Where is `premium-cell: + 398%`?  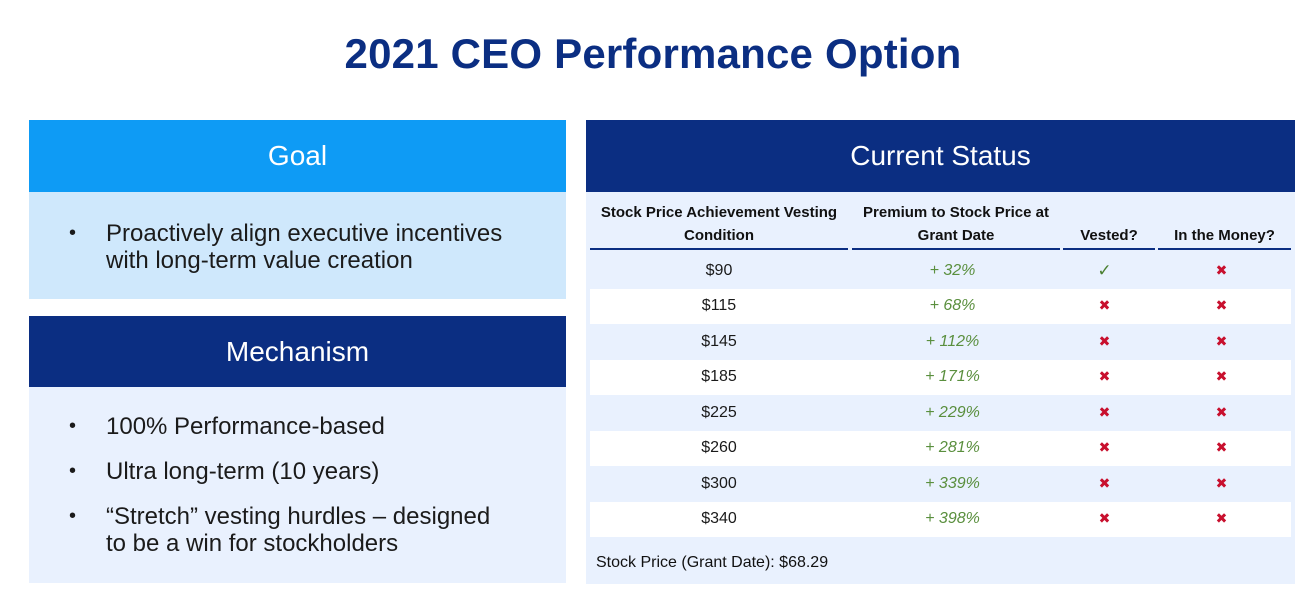 premium-cell: + 398% is located at coordinates (952, 519).